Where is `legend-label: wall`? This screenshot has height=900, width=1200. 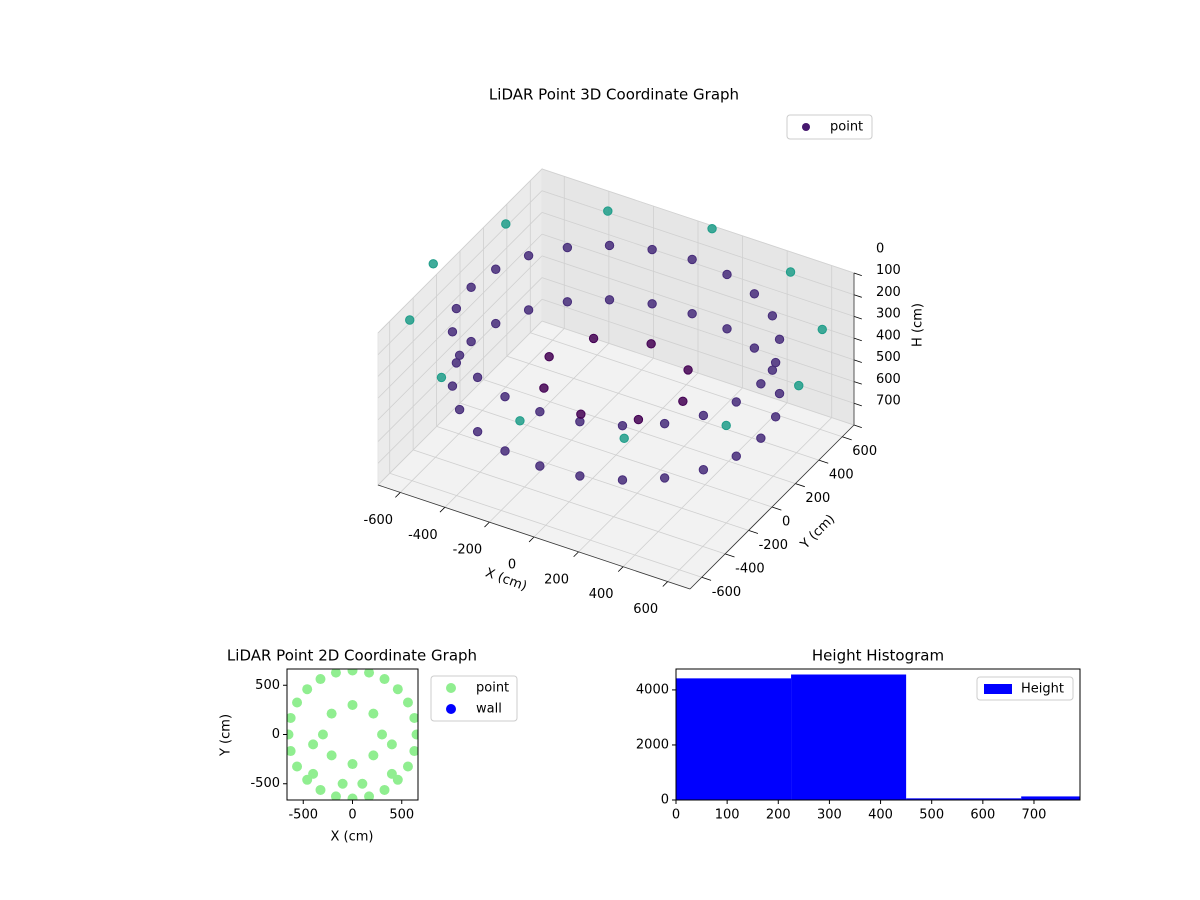 legend-label: wall is located at coordinates (489, 709).